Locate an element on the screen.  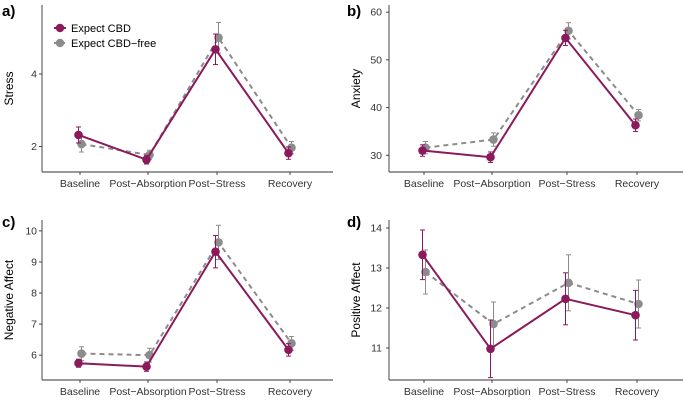
legend-marker-expect-cbd-free is located at coordinates (60, 43).